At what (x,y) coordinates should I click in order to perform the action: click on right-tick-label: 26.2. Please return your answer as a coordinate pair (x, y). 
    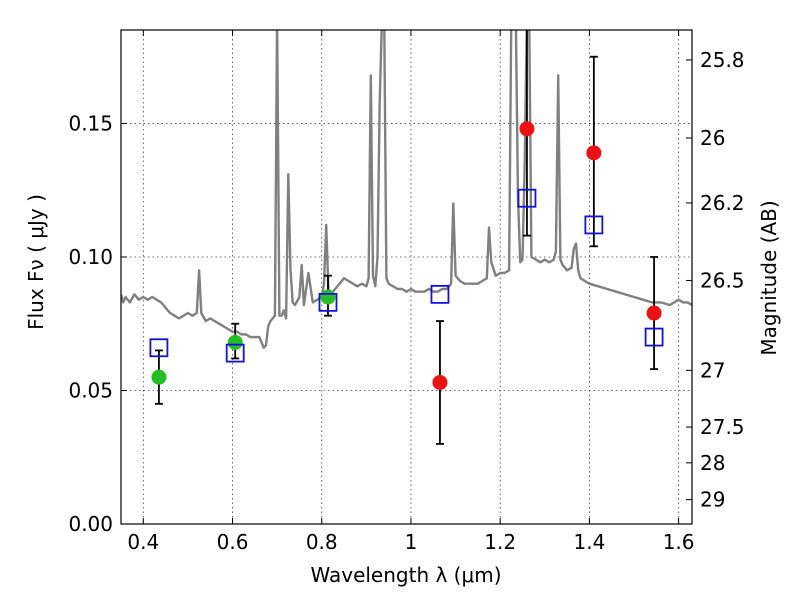
    Looking at the image, I should click on (722, 203).